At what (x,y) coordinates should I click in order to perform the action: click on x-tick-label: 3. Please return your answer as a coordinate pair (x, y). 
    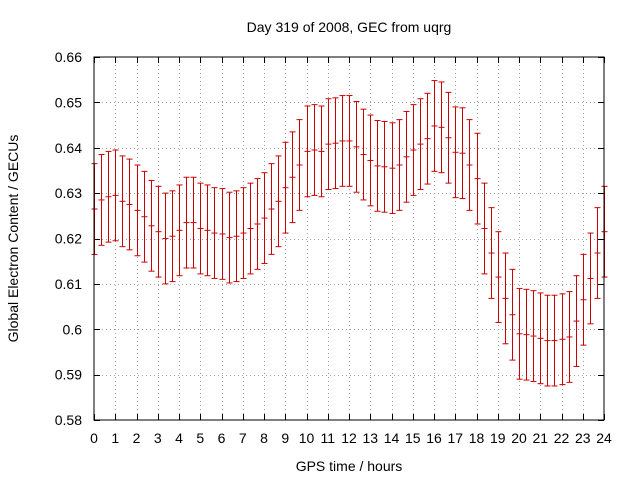
    Looking at the image, I should click on (158, 438).